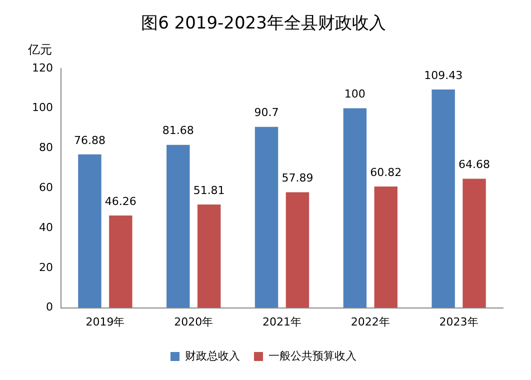  What do you see at coordinates (90, 140) in the screenshot?
I see `data-label: 76.88` at bounding box center [90, 140].